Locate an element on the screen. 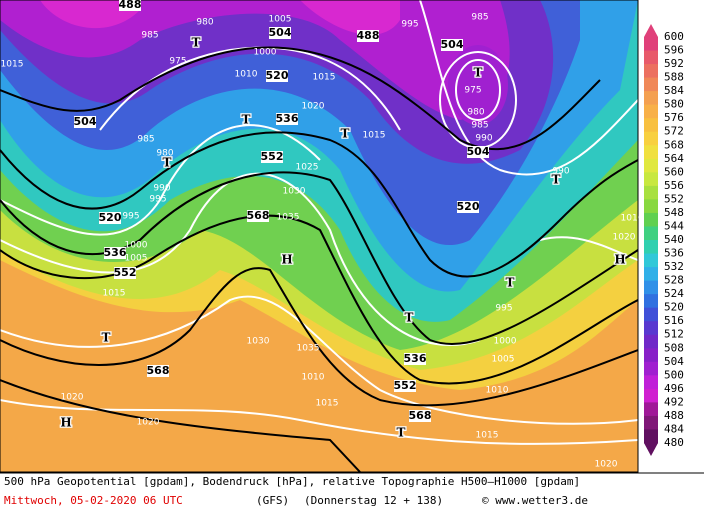 Image resolution: width=704 pixels, height=517 pixels. legend-label: 488 is located at coordinates (674, 415).